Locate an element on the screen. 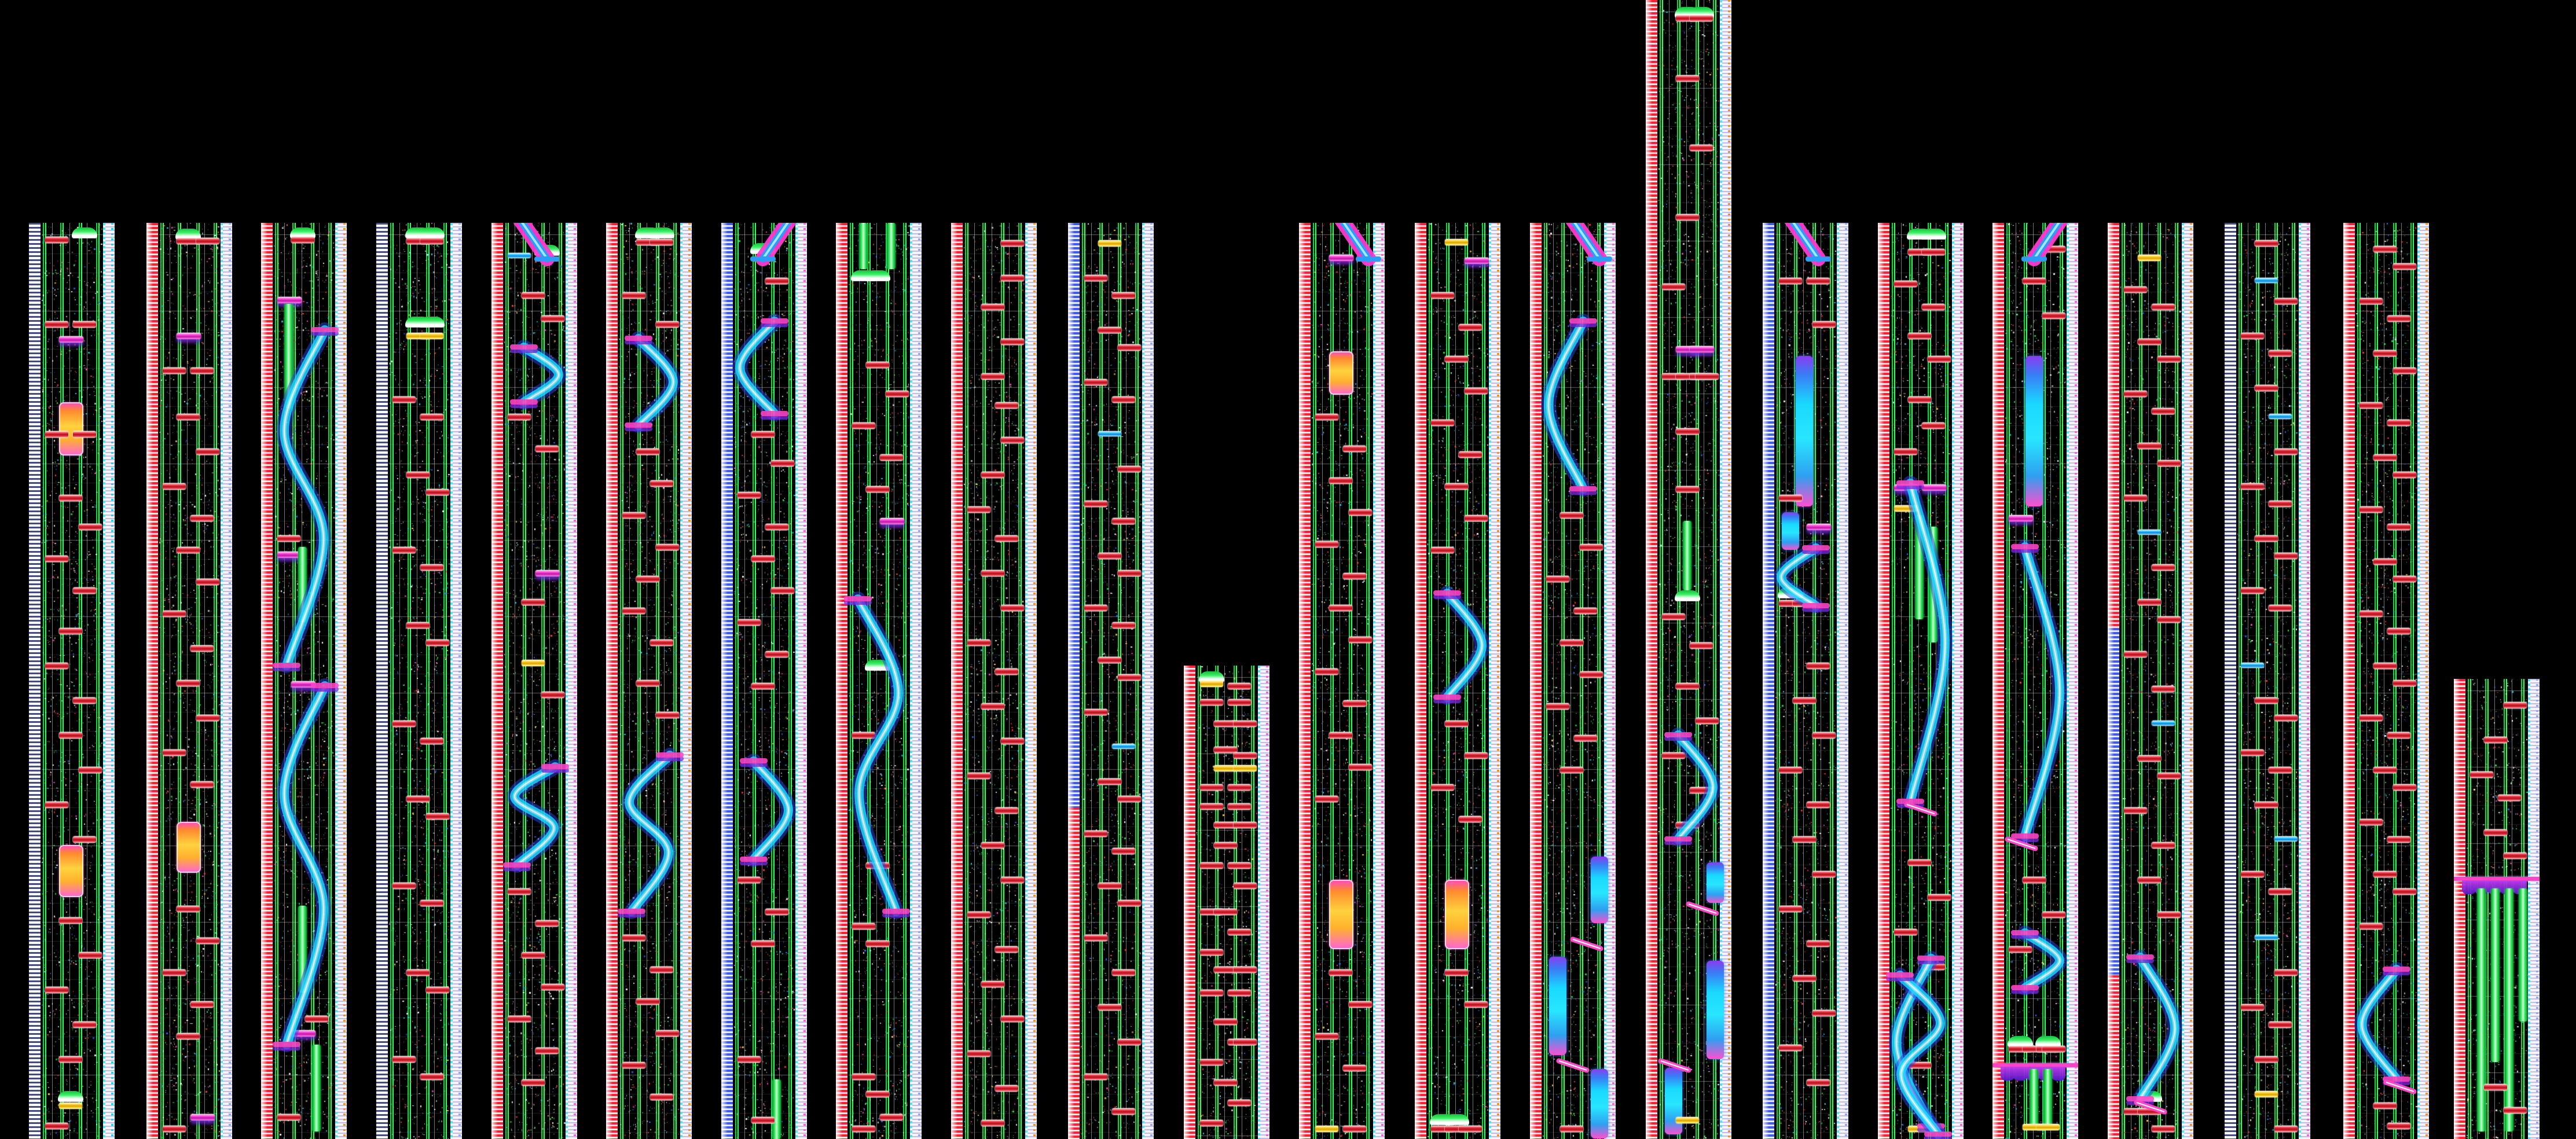 The width and height of the screenshot is (2576, 1139). left-laser-band is located at coordinates (1074, 681).